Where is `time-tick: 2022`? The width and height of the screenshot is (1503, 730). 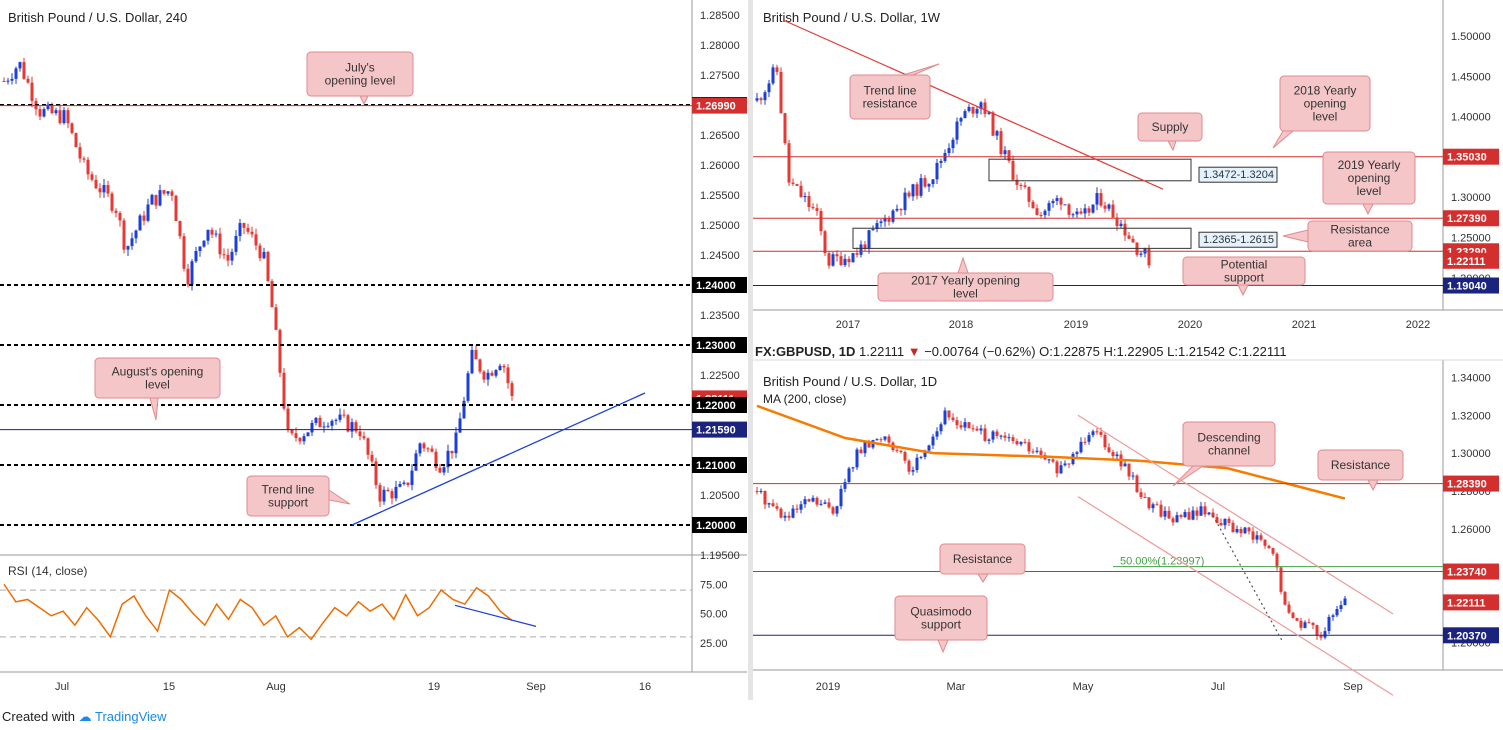 time-tick: 2022 is located at coordinates (1418, 325).